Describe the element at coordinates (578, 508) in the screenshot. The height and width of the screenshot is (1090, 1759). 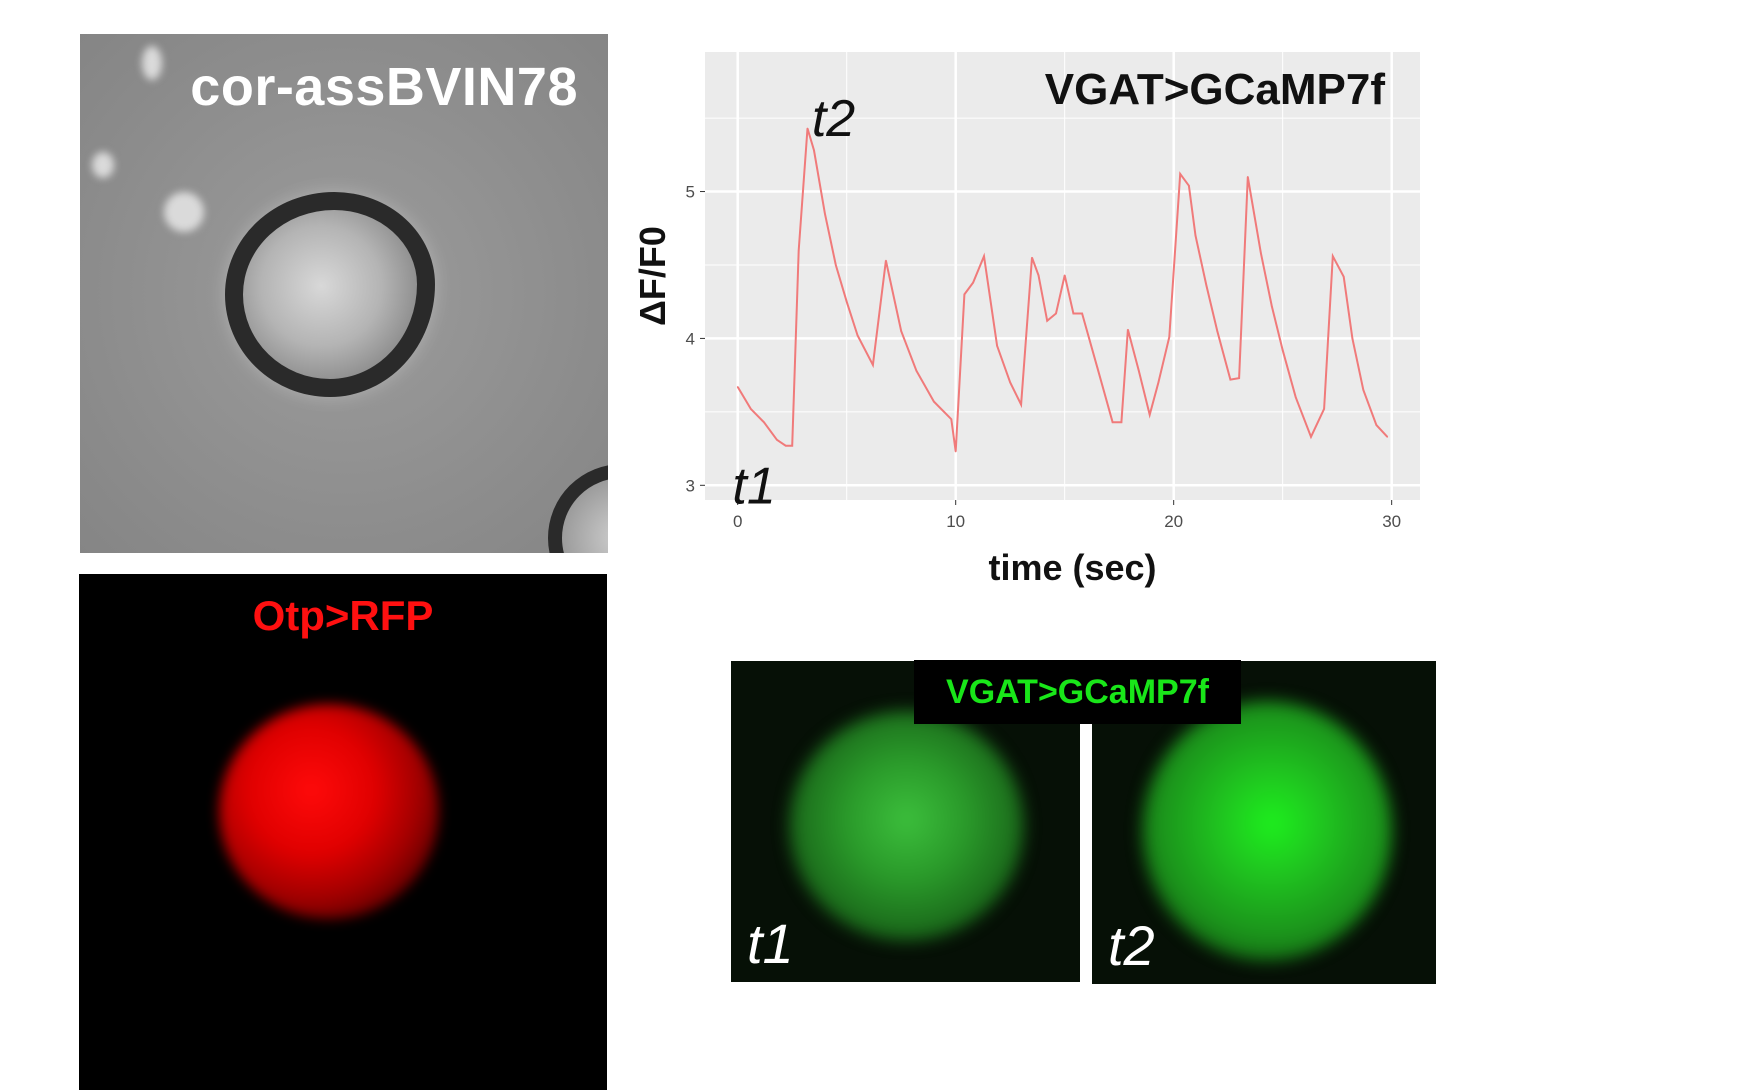
I see `neighbor-cell` at that location.